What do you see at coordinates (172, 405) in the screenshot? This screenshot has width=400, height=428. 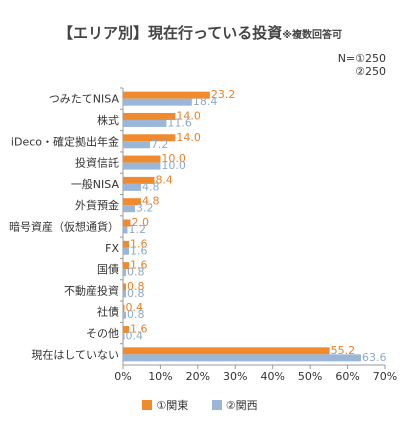 I see `legend-label-kanto: ①関東` at bounding box center [172, 405].